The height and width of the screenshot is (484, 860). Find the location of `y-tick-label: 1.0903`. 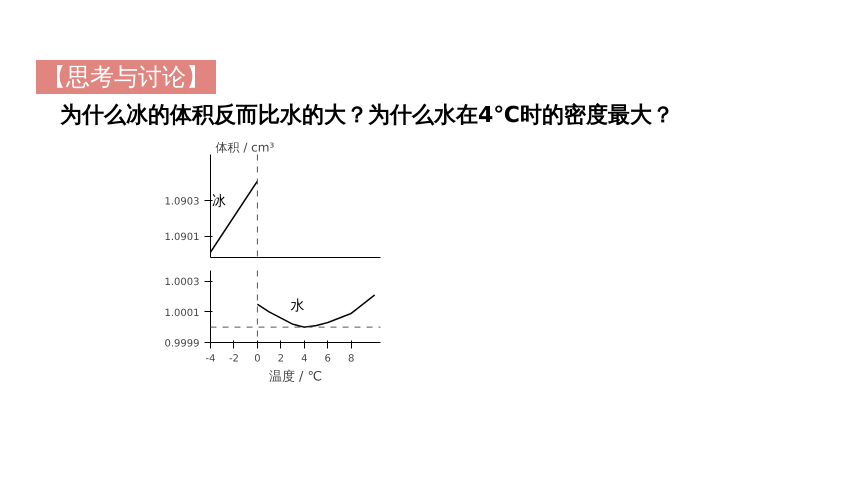

y-tick-label: 1.0903 is located at coordinates (182, 202).